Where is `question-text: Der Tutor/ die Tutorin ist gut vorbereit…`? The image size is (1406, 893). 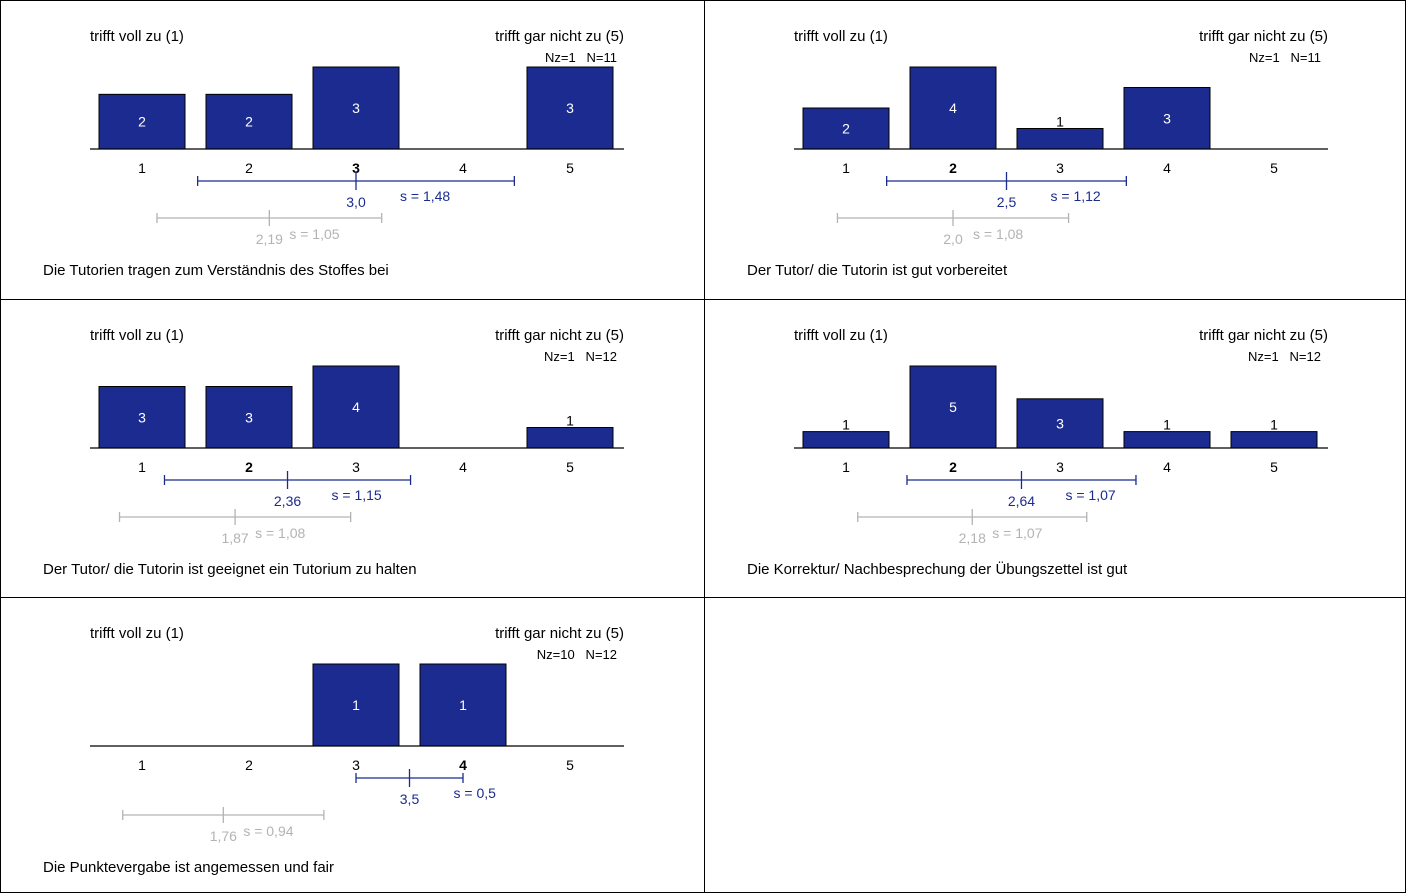
question-text: Der Tutor/ die Tutorin ist gut vorbereit… is located at coordinates (877, 270).